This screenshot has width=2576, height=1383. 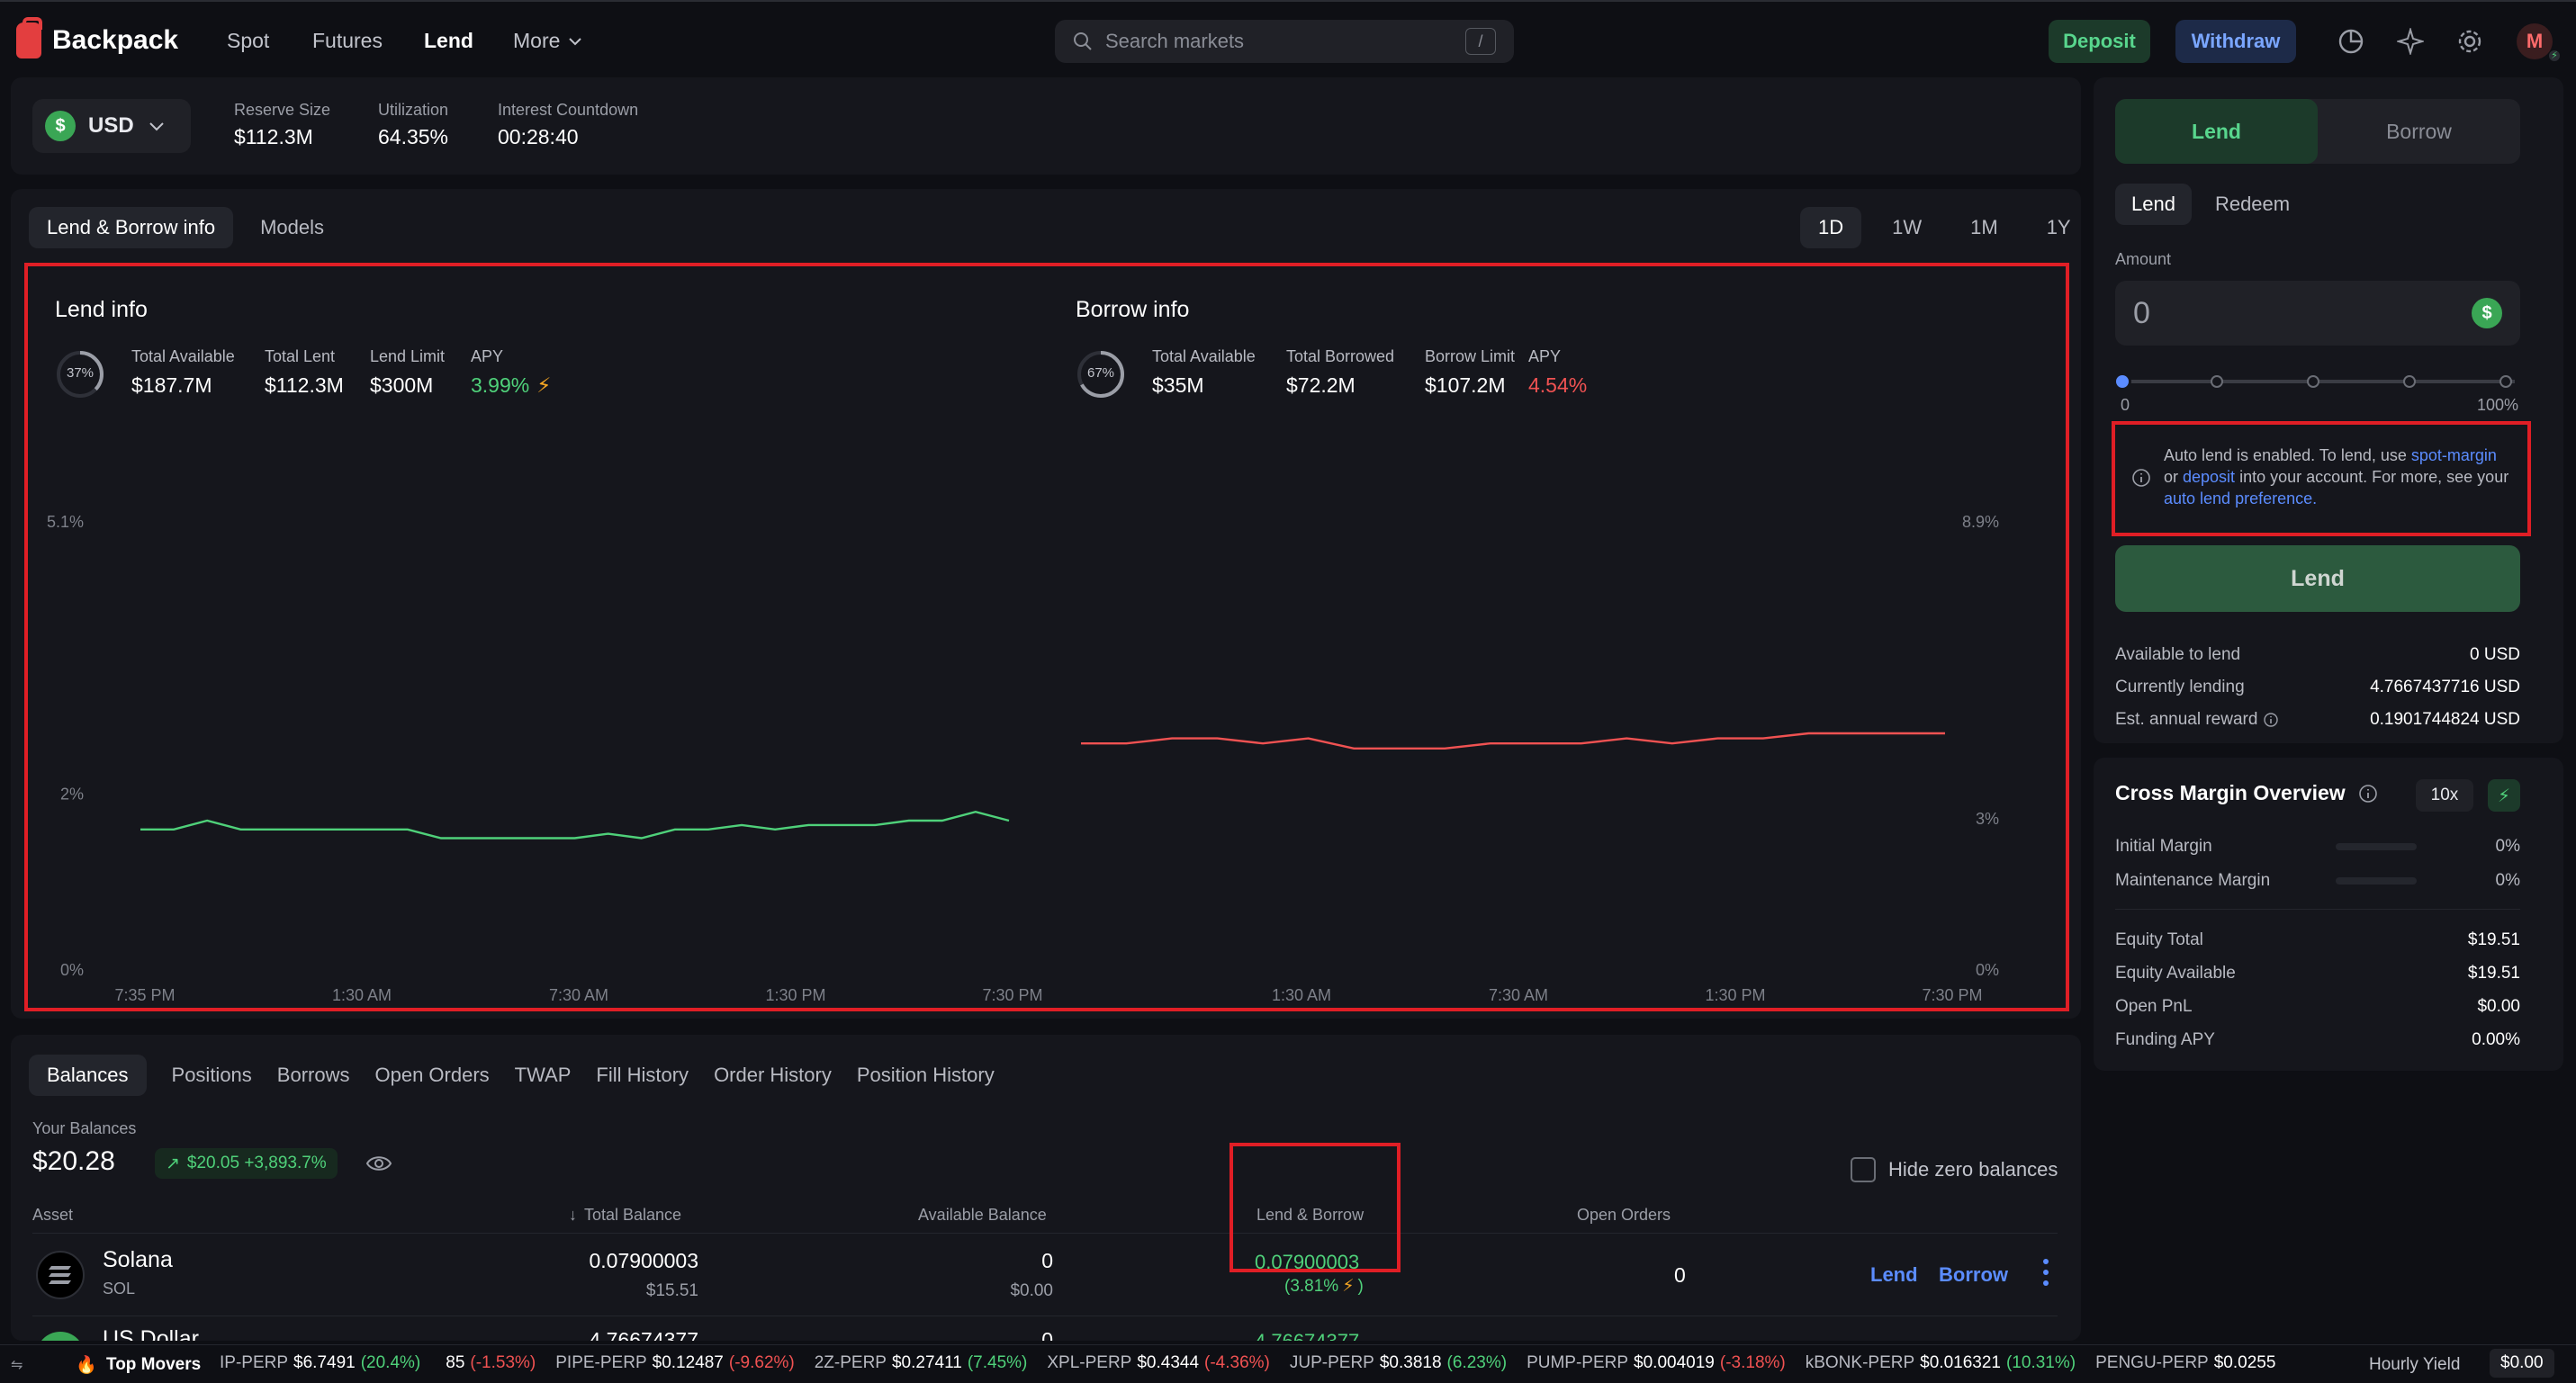 What do you see at coordinates (568, 125) in the screenshot?
I see `stat-interest-countdown: Interest Countdown 00:28:40` at bounding box center [568, 125].